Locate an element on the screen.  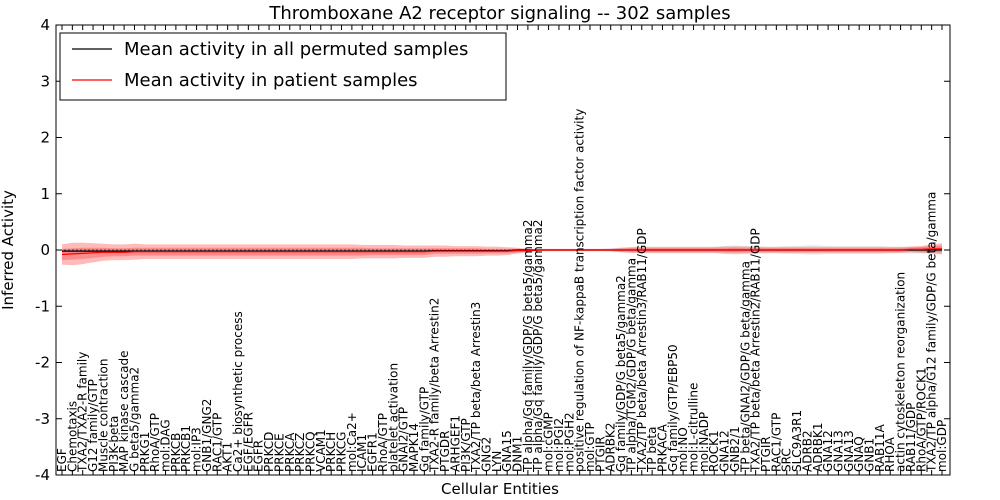
legend-label-permuted: Mean activity in all permuted samples is located at coordinates (296, 49).